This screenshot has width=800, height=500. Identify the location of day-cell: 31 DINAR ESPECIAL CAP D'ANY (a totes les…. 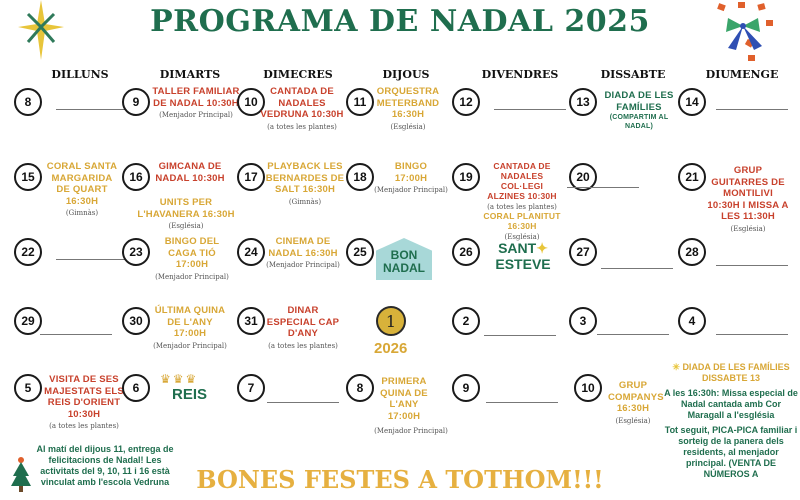
(294, 341).